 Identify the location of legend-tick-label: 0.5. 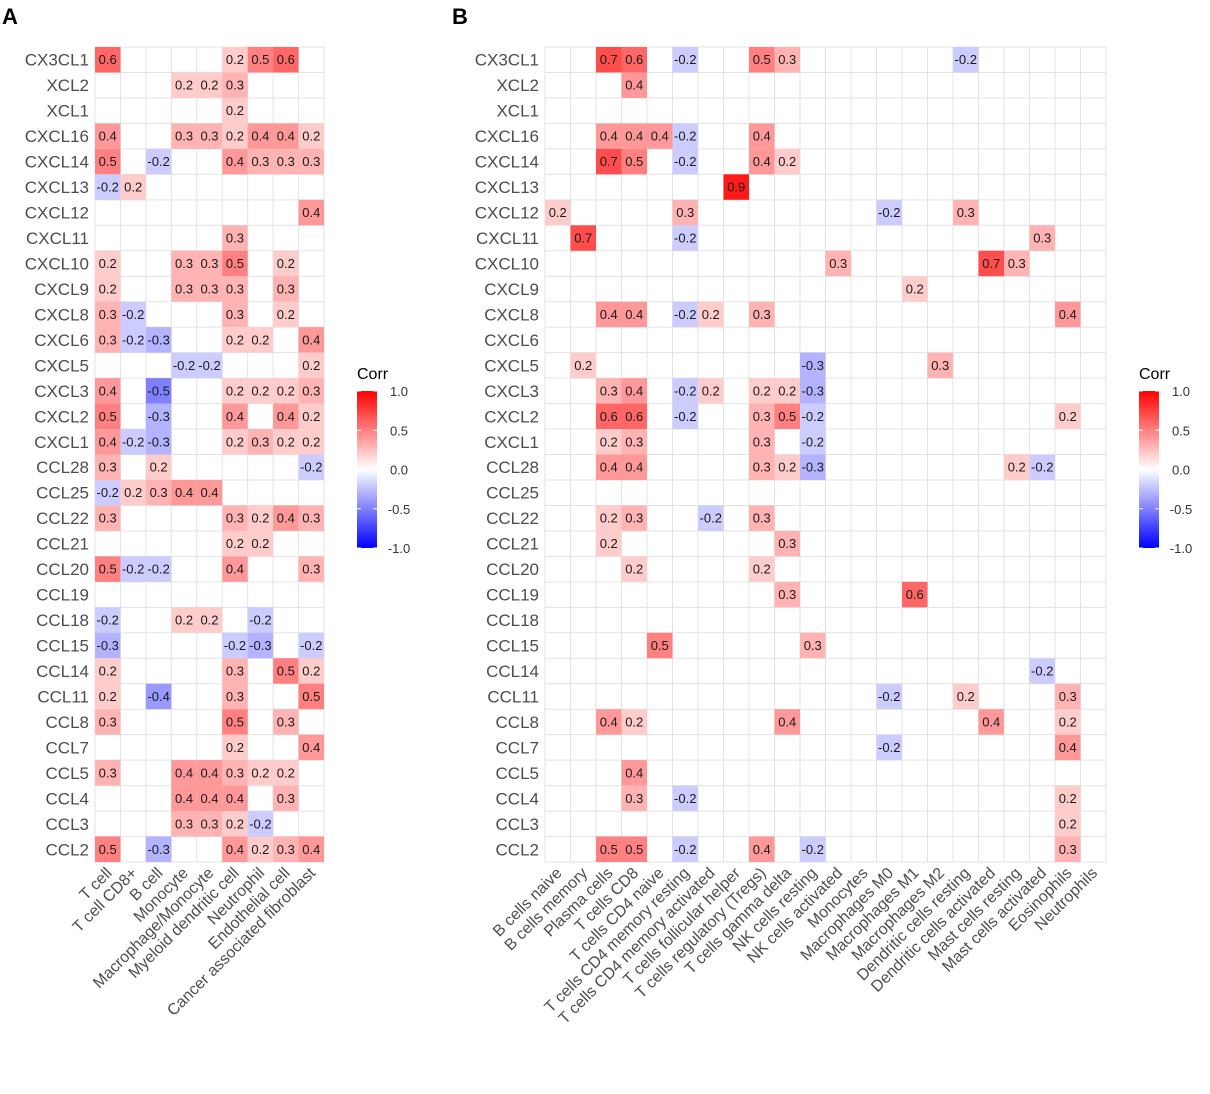
(399, 430).